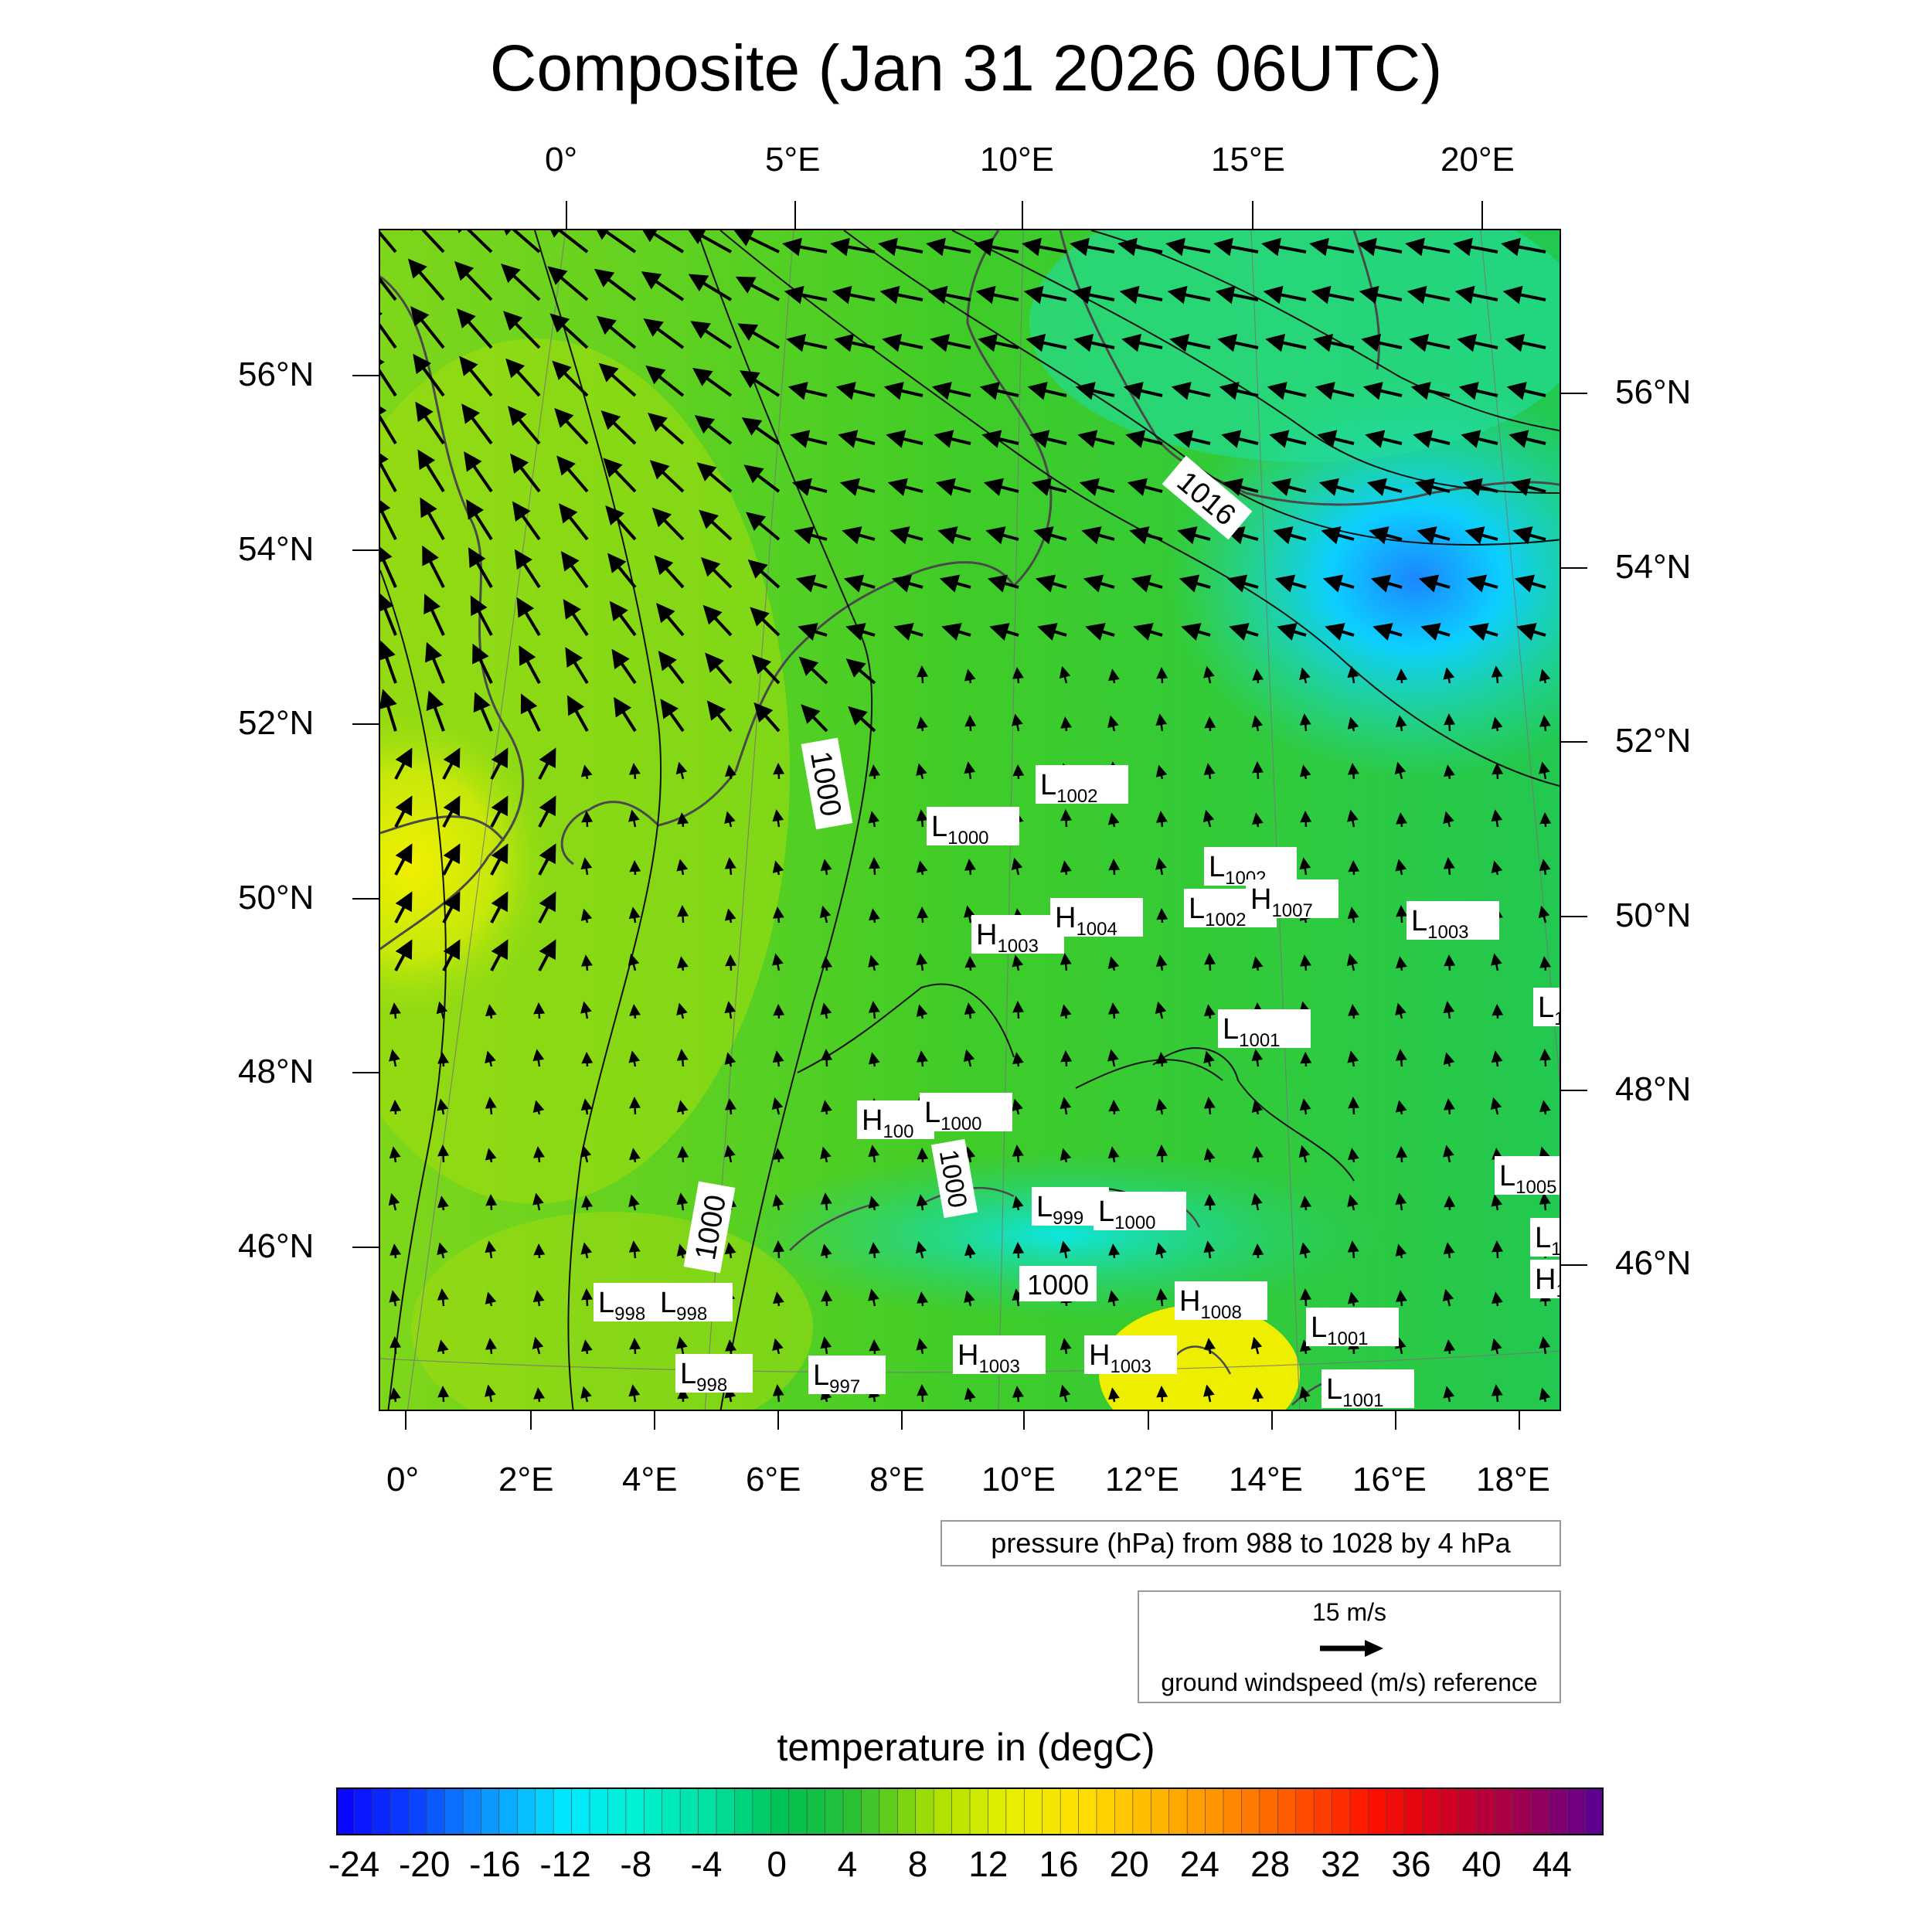 The width and height of the screenshot is (1932, 1932). What do you see at coordinates (902, 1420) in the screenshot?
I see `bottom-tick` at bounding box center [902, 1420].